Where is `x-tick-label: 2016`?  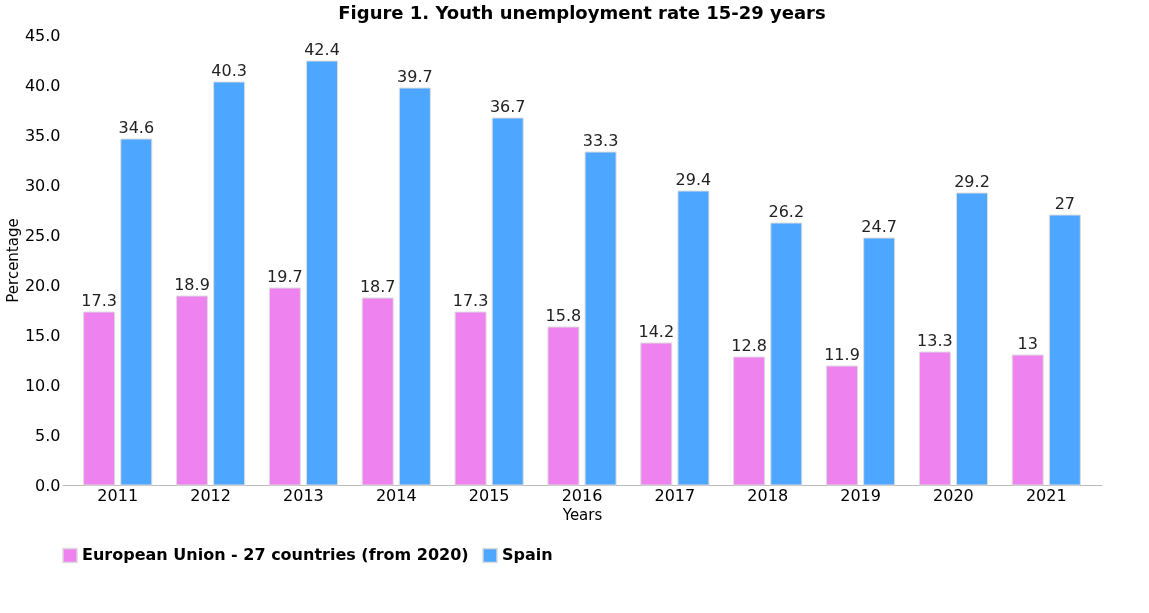 x-tick-label: 2016 is located at coordinates (582, 495).